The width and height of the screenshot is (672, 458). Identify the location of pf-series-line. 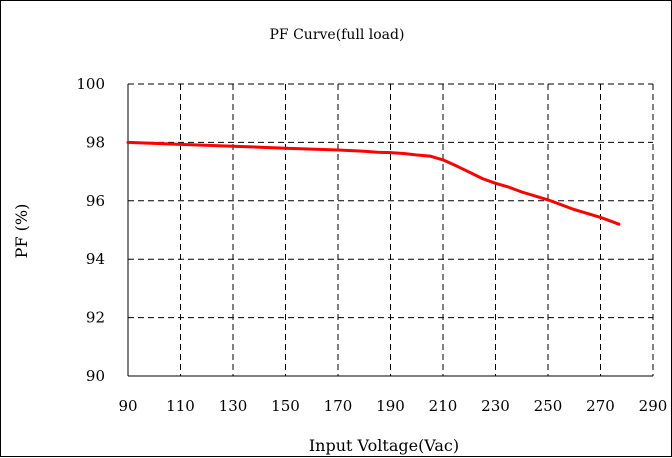
(373, 183).